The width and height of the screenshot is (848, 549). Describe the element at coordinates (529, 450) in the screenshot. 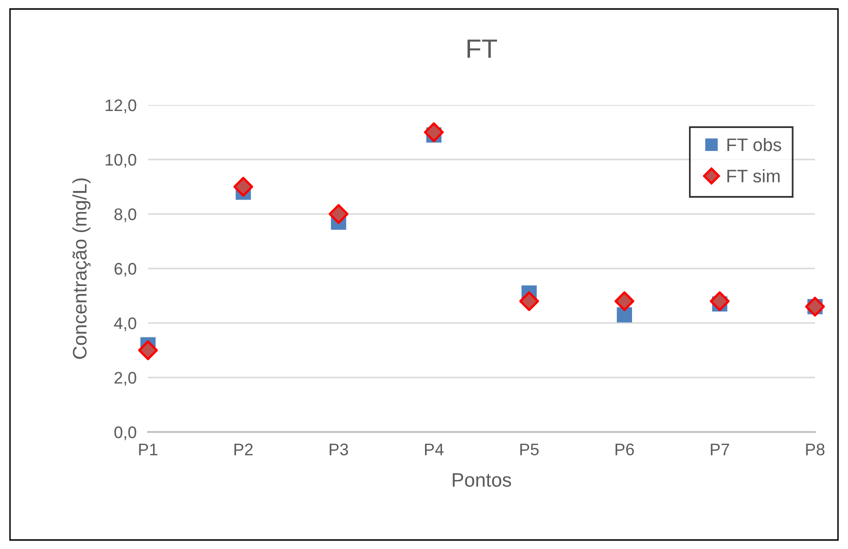

I see `x-tick-label: P5` at that location.